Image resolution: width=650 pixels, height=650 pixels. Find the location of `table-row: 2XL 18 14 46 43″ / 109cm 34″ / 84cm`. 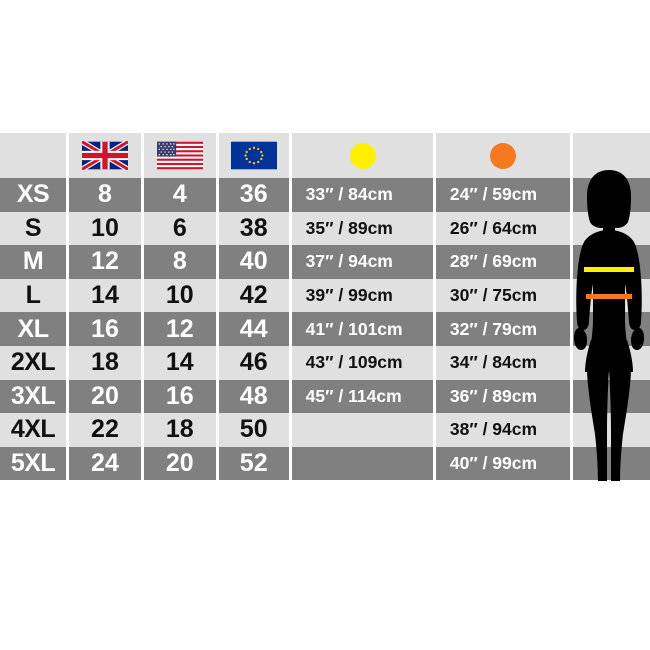

table-row: 2XL 18 14 46 43″ / 109cm 34″ / 84cm is located at coordinates (325, 362).